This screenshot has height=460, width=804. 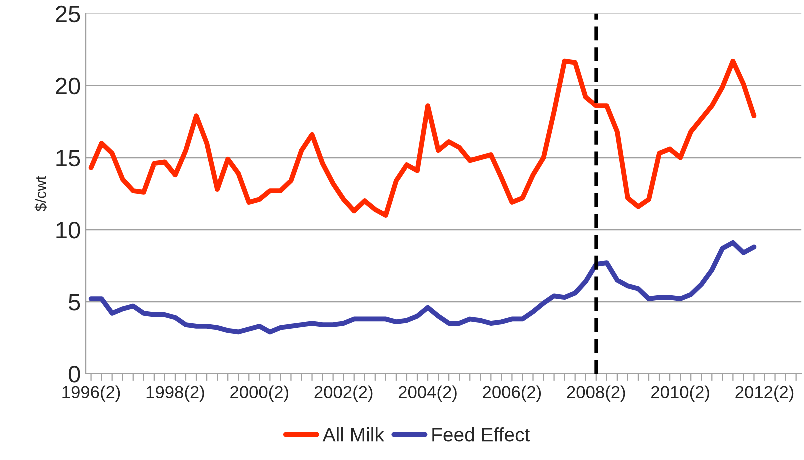 What do you see at coordinates (74, 374) in the screenshot?
I see `y-tick-label: 0` at bounding box center [74, 374].